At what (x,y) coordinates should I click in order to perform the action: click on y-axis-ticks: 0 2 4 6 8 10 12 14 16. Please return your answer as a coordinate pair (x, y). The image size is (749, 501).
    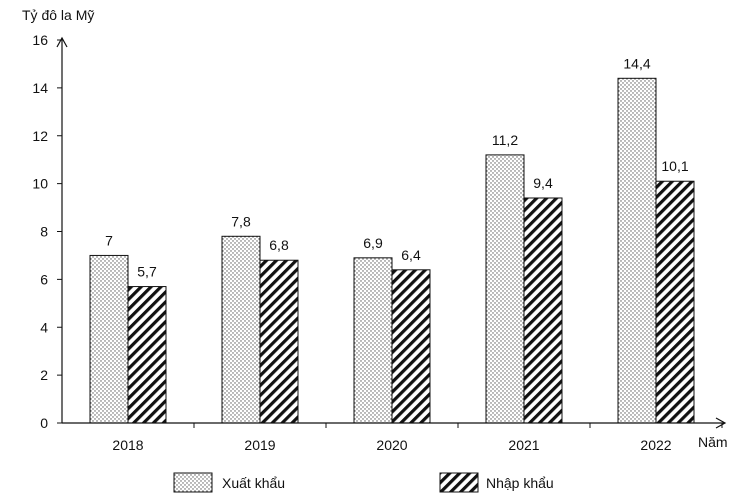
    Looking at the image, I should click on (47, 231).